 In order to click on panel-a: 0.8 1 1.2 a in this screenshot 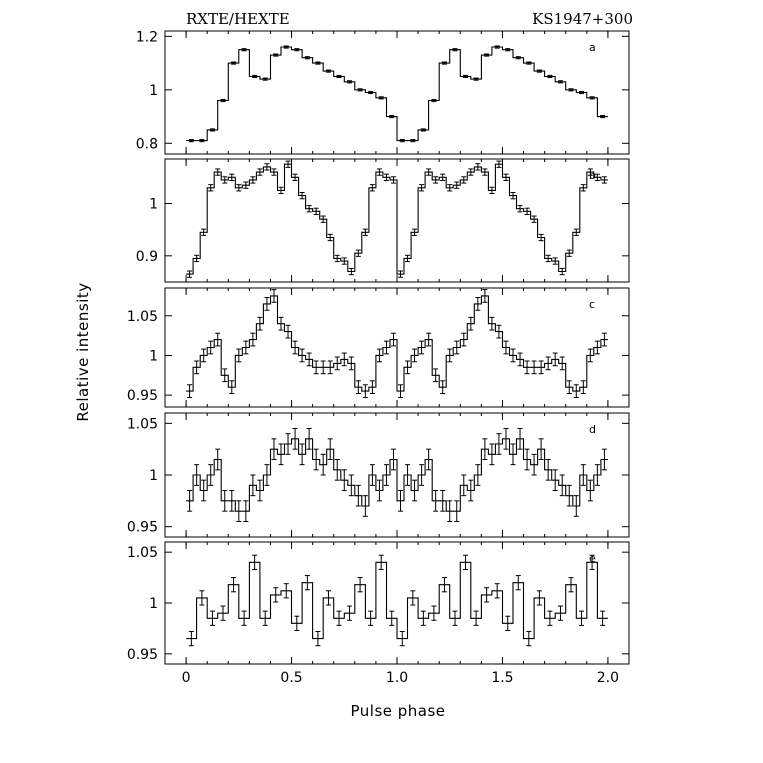, I will do `click(383, 92)`.